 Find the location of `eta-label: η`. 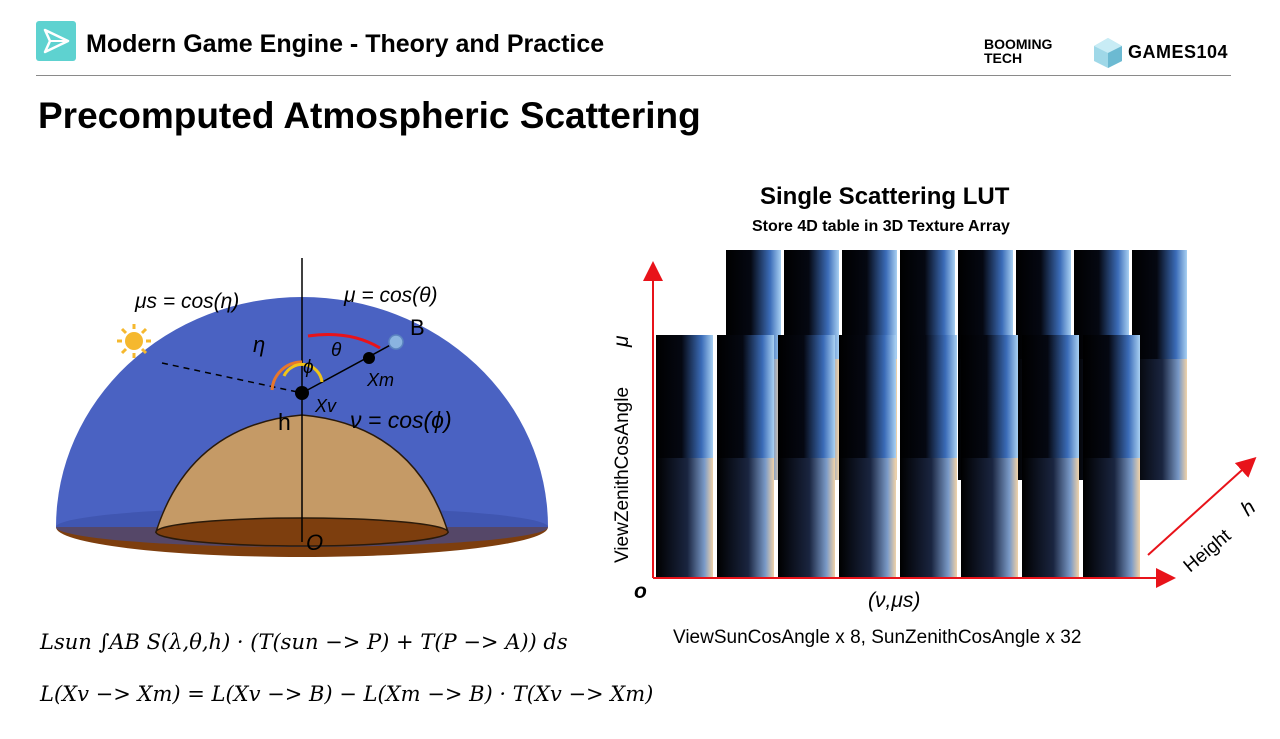

eta-label: η is located at coordinates (259, 344).